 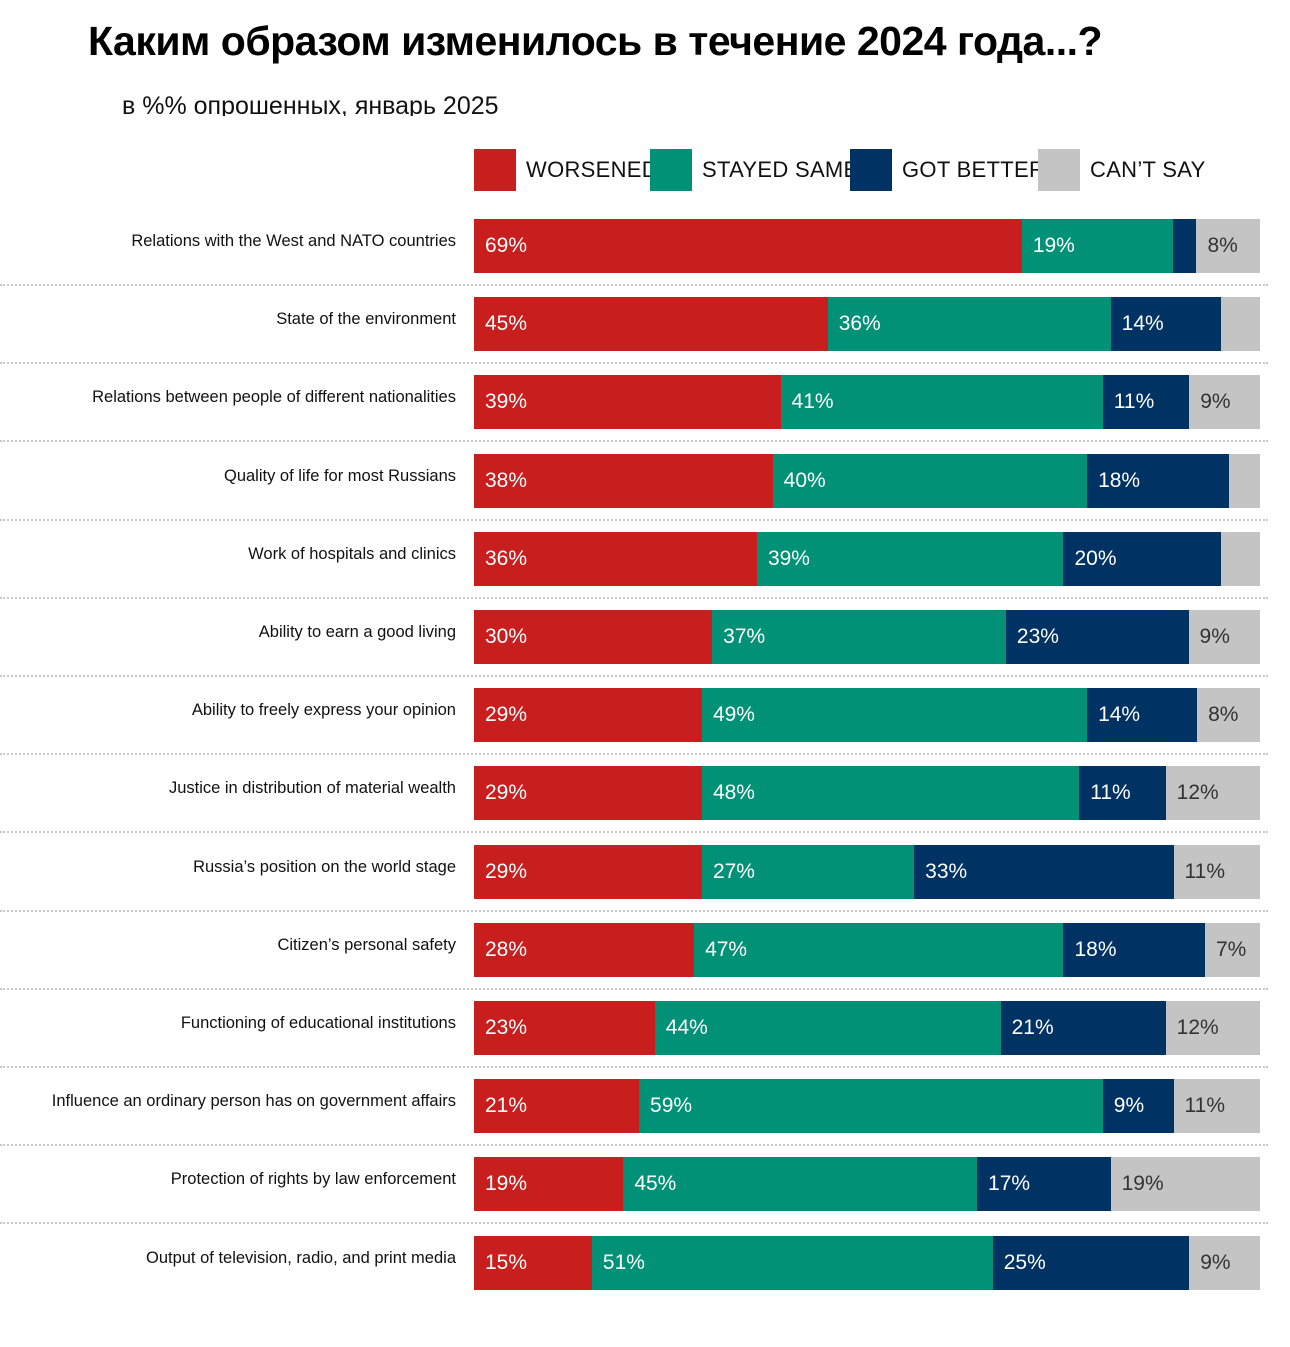 I want to click on legend-item: WORSENED, so click(x=566, y=170).